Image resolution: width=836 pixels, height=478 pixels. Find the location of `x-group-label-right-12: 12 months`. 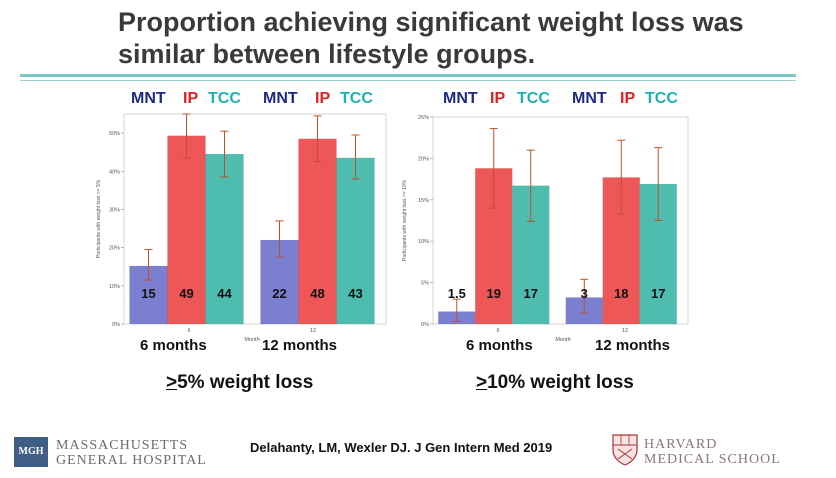

x-group-label-right-12: 12 months is located at coordinates (633, 345).